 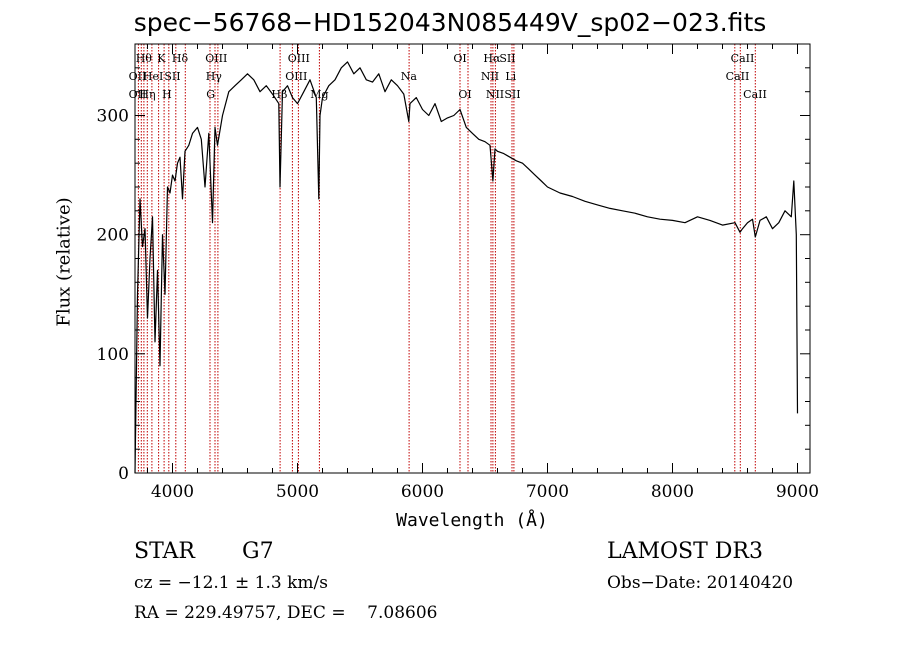 I want to click on x-tick-label: 7000, so click(x=547, y=492).